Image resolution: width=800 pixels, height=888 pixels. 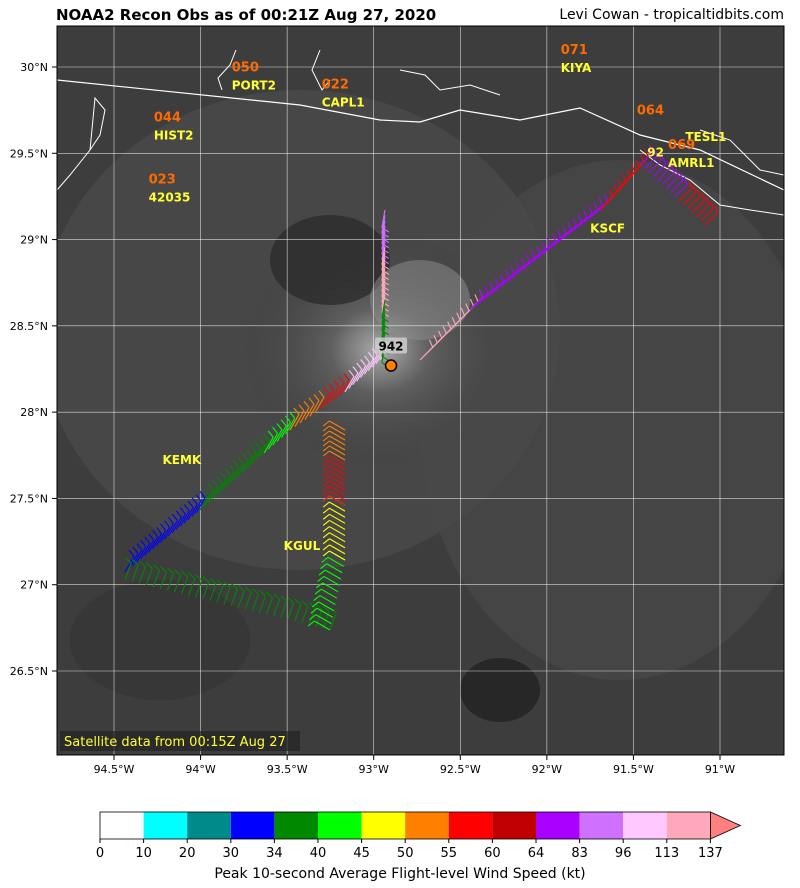 I want to click on satellite-note-box: Satellite data from 00:15Z Aug 27, so click(x=180, y=741).